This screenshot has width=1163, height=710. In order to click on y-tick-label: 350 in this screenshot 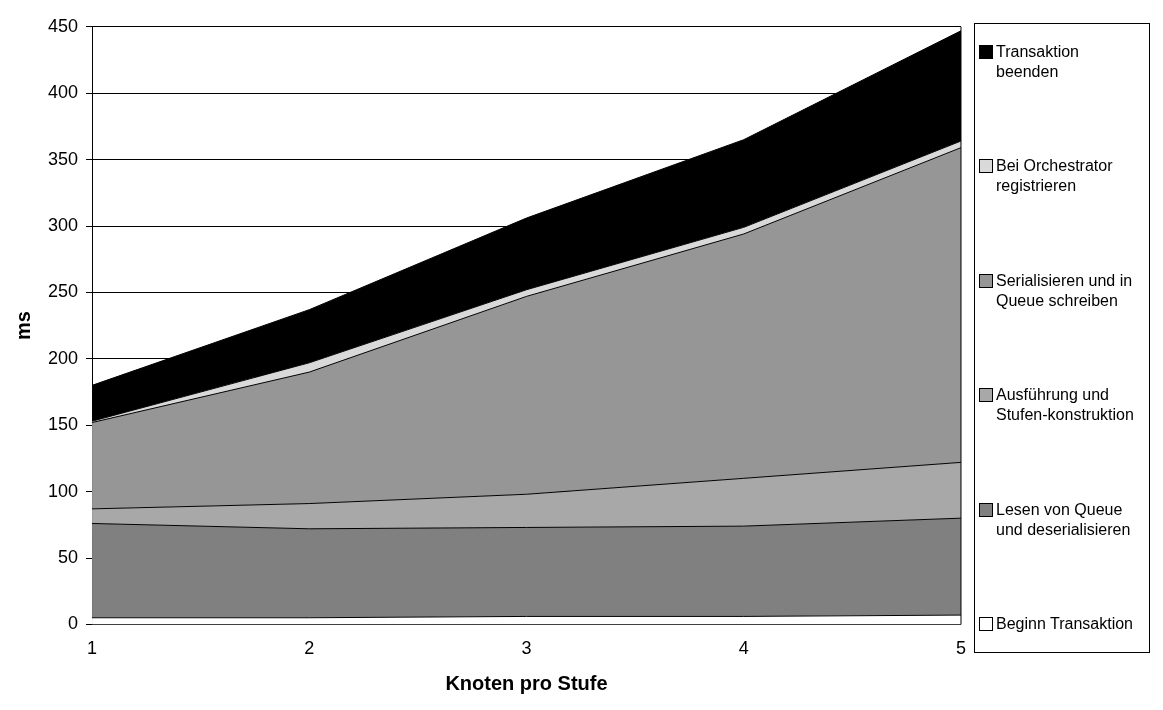, I will do `click(63, 158)`.